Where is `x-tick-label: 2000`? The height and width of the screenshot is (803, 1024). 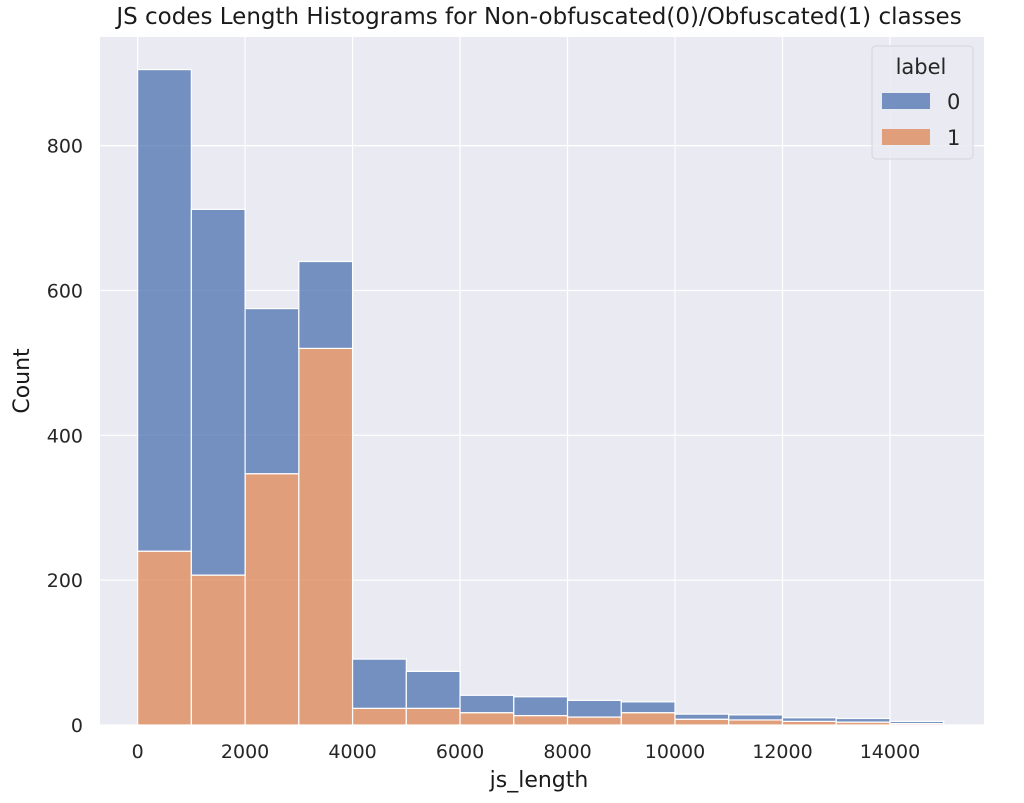
x-tick-label: 2000 is located at coordinates (245, 752).